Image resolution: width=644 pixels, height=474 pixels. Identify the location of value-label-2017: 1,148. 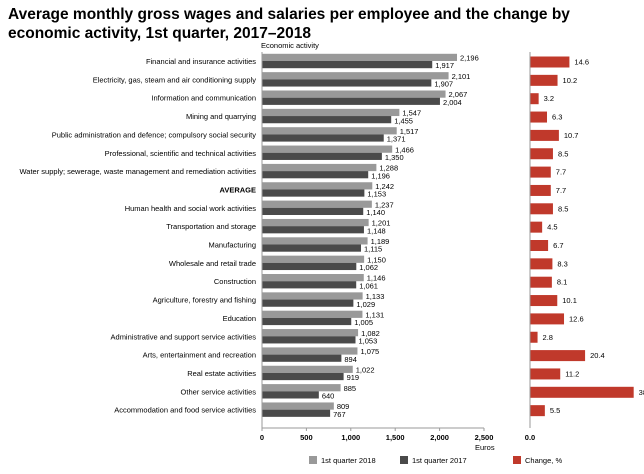
(376, 230).